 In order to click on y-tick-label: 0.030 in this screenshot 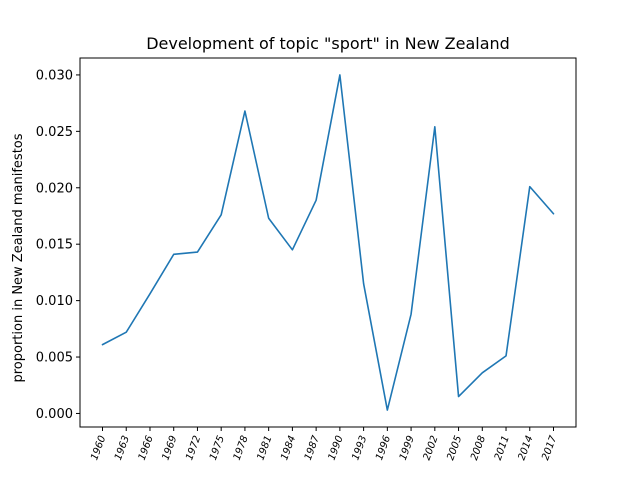, I will do `click(54, 75)`.